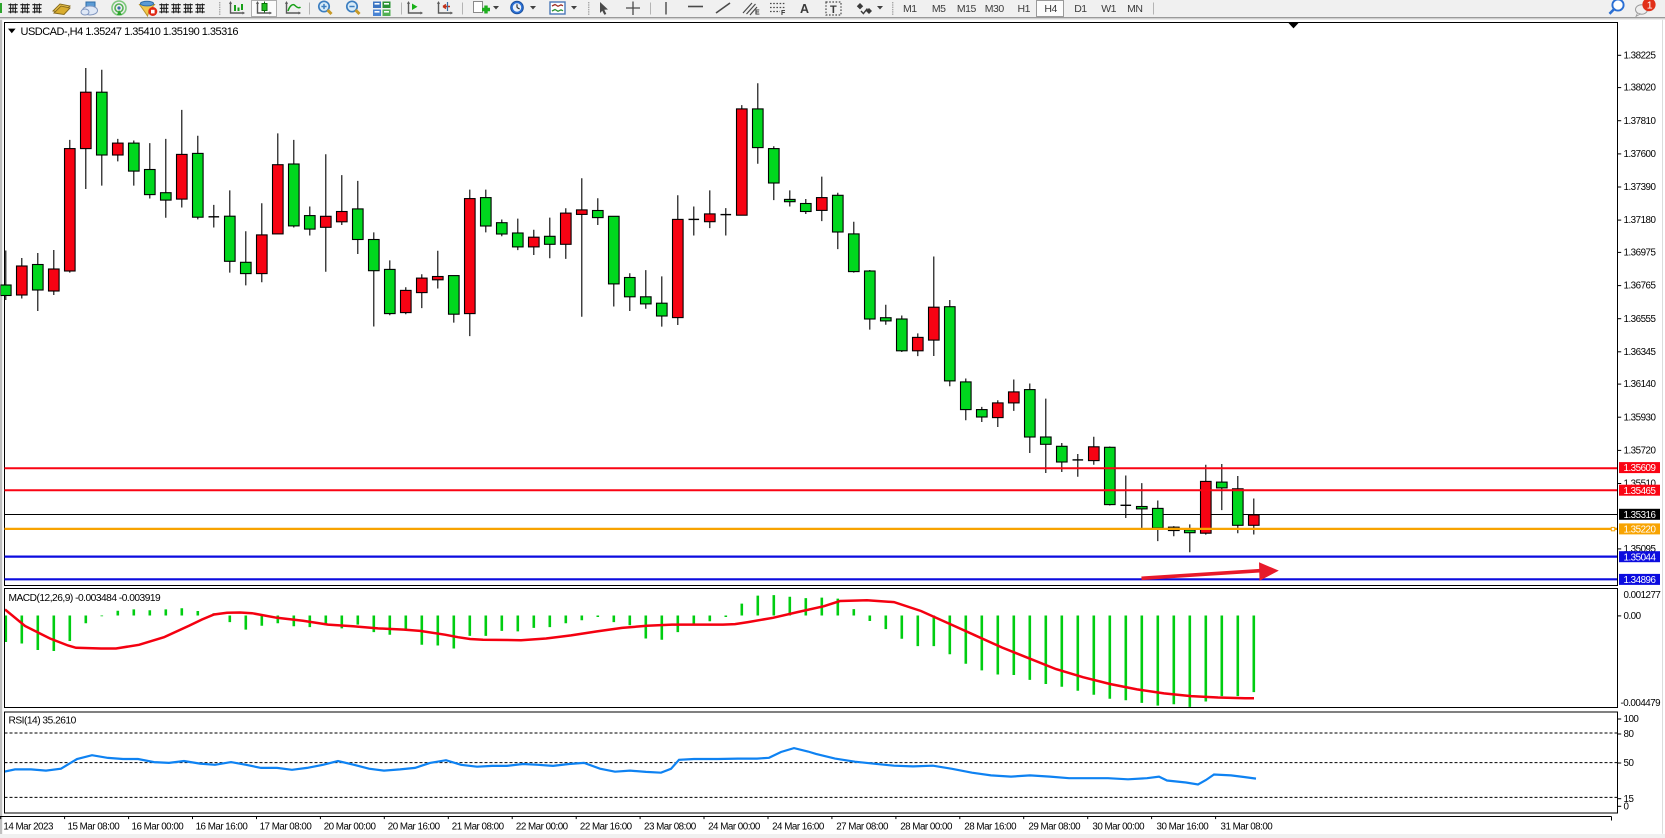 The height and width of the screenshot is (838, 1665). I want to click on svg-text: 50, so click(1629, 763).